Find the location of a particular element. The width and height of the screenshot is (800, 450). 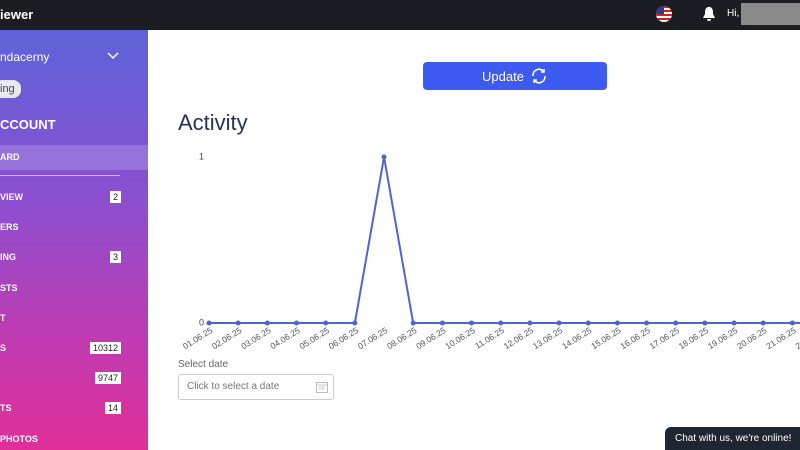

chat-label: Chat with us, we're online! is located at coordinates (733, 438).